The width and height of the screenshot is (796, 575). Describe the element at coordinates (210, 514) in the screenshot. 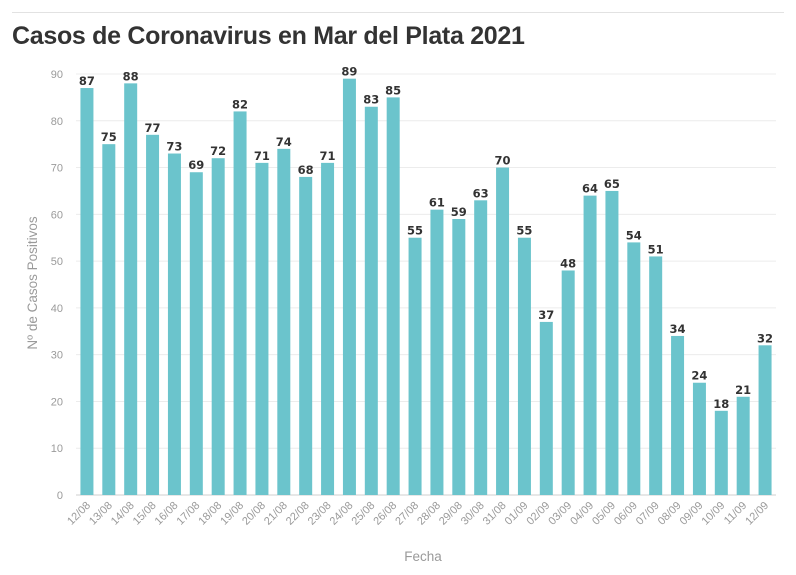

I see `x-tick-label: 18/08` at that location.